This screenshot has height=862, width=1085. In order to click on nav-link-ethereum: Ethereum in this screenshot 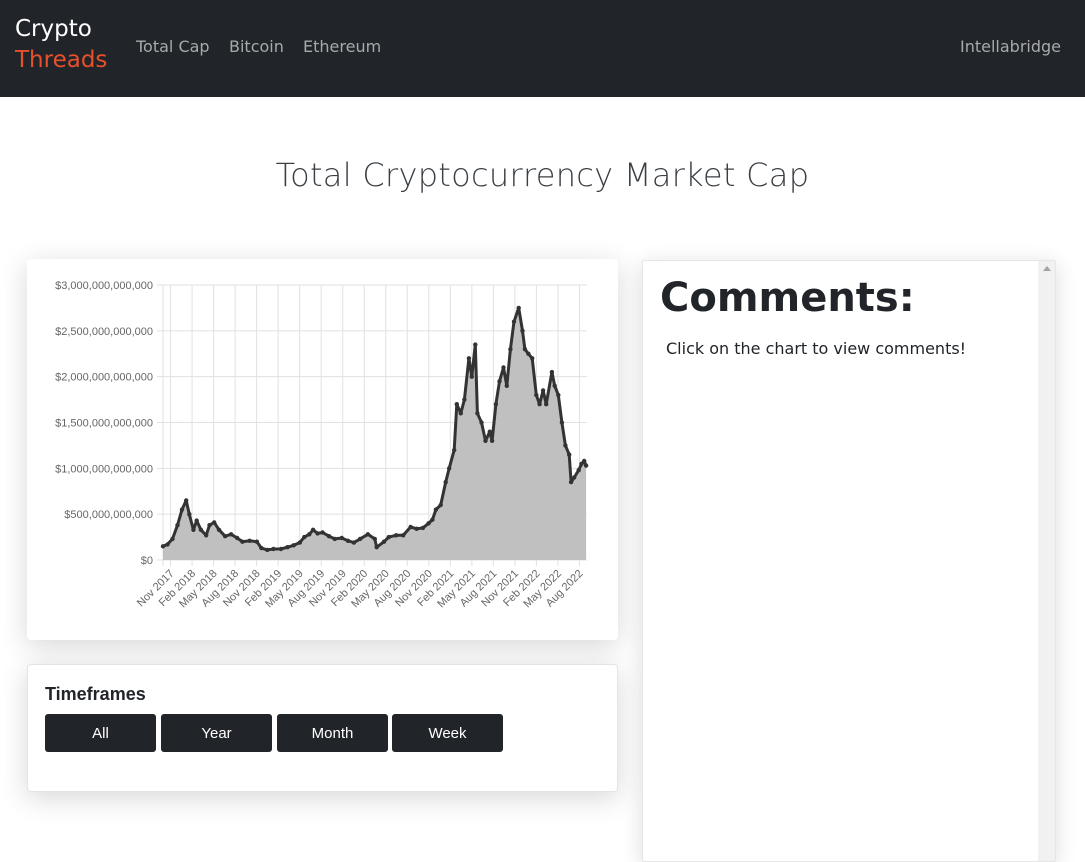, I will do `click(342, 46)`.